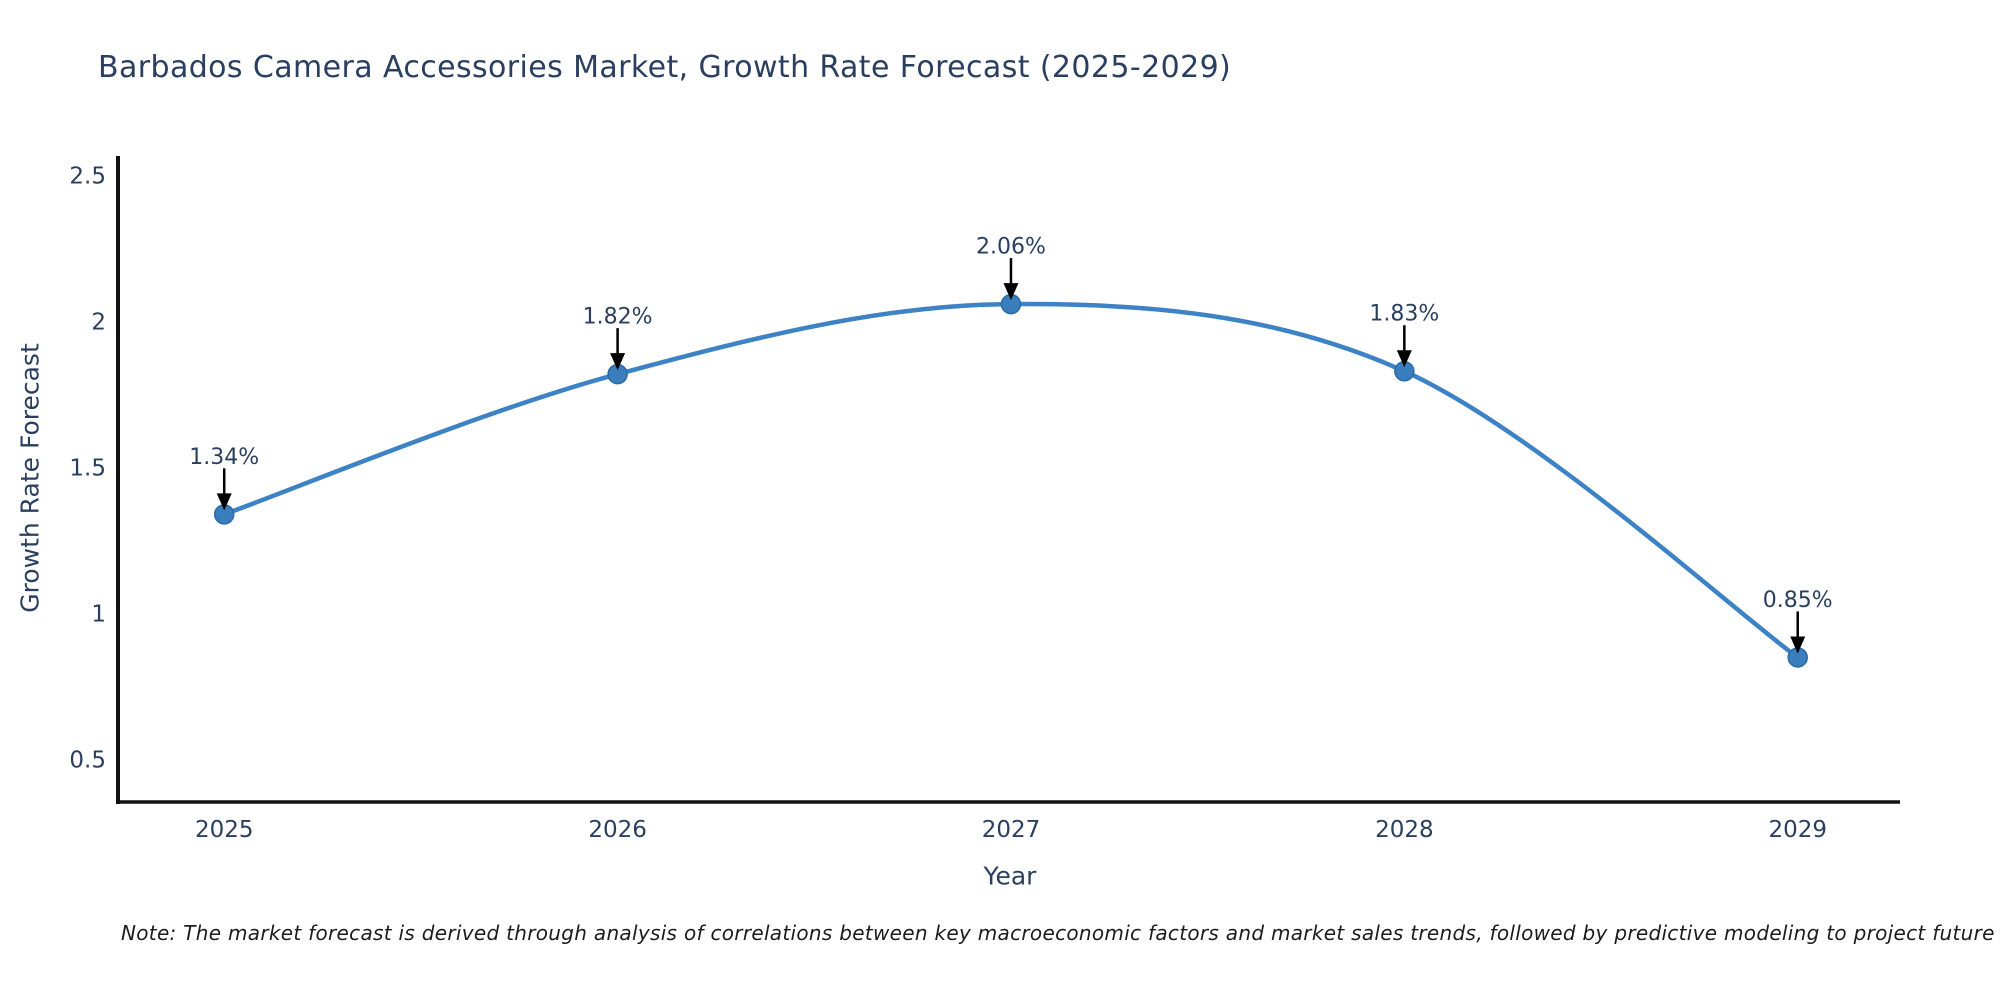  What do you see at coordinates (30, 478) in the screenshot?
I see `y-axis-title: Growth Rate Forecast` at bounding box center [30, 478].